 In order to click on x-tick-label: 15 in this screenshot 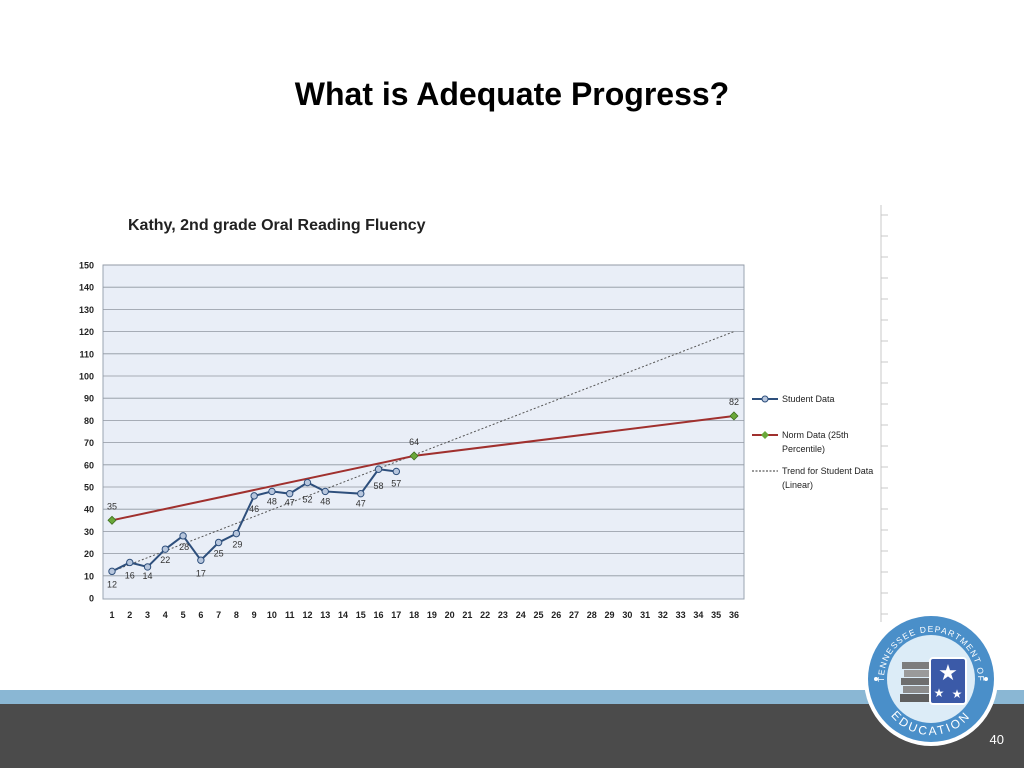, I will do `click(361, 615)`.